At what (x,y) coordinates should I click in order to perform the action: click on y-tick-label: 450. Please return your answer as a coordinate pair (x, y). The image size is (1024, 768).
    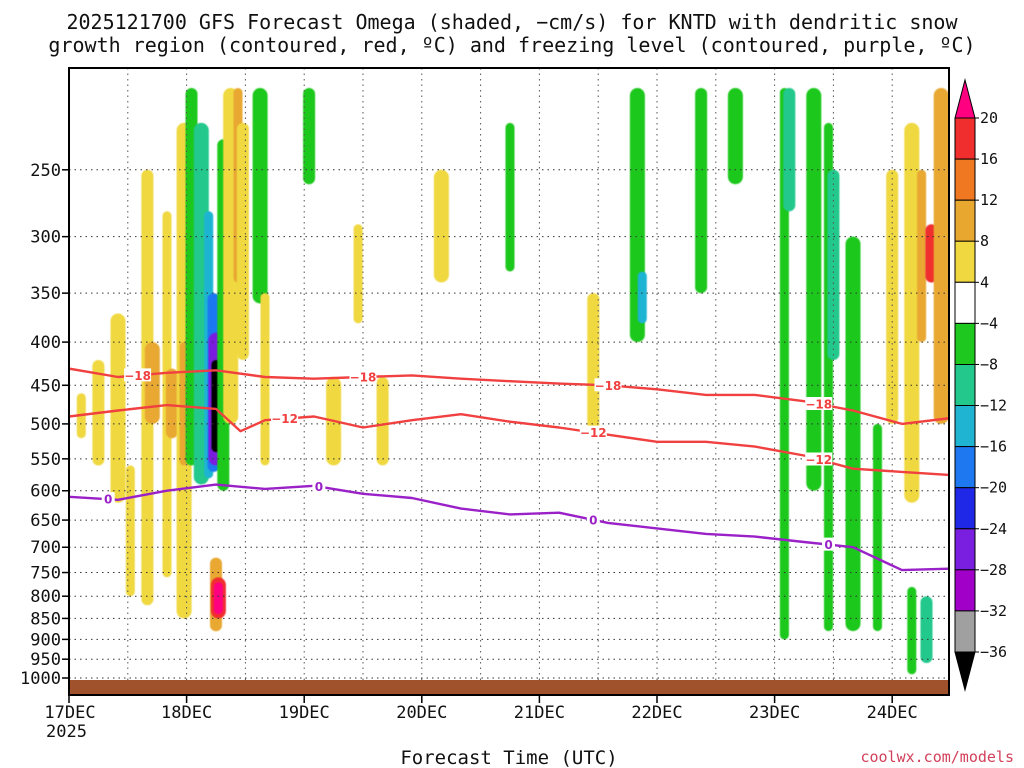
    Looking at the image, I should click on (45, 386).